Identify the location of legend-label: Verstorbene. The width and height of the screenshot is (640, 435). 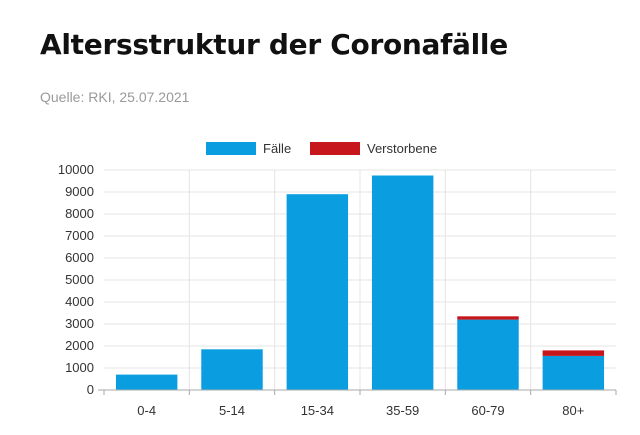
(402, 148).